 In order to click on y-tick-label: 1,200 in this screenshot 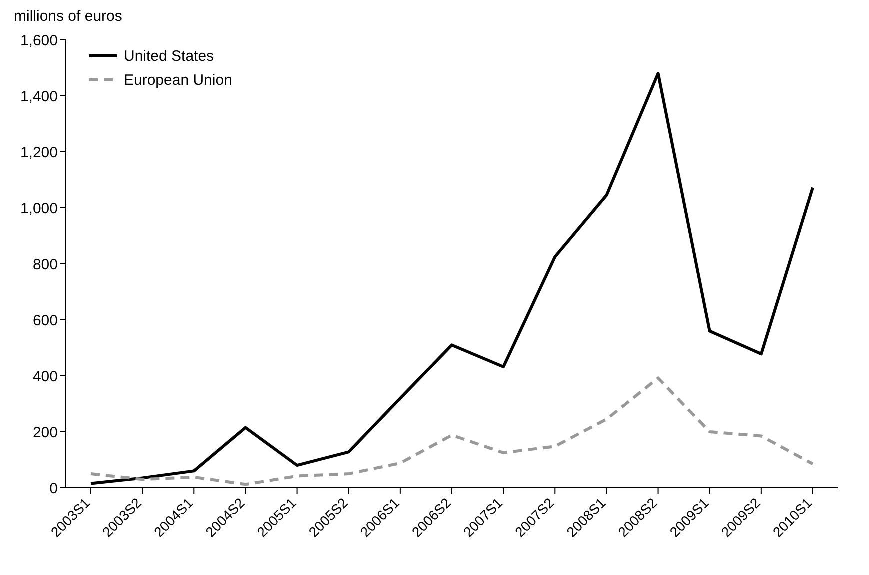, I will do `click(39, 153)`.